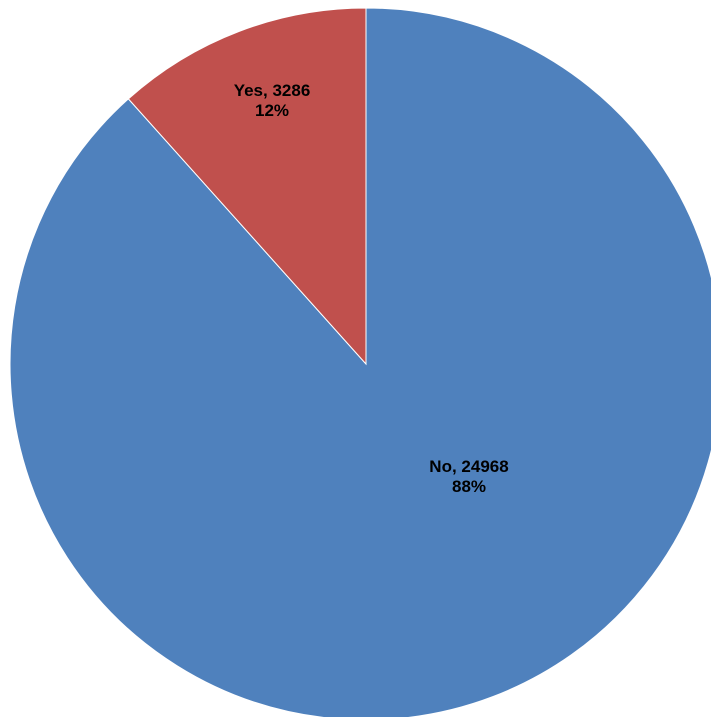 The image size is (711, 717). Describe the element at coordinates (272, 90) in the screenshot. I see `slice-label-yes-value: Yes, 3286` at that location.